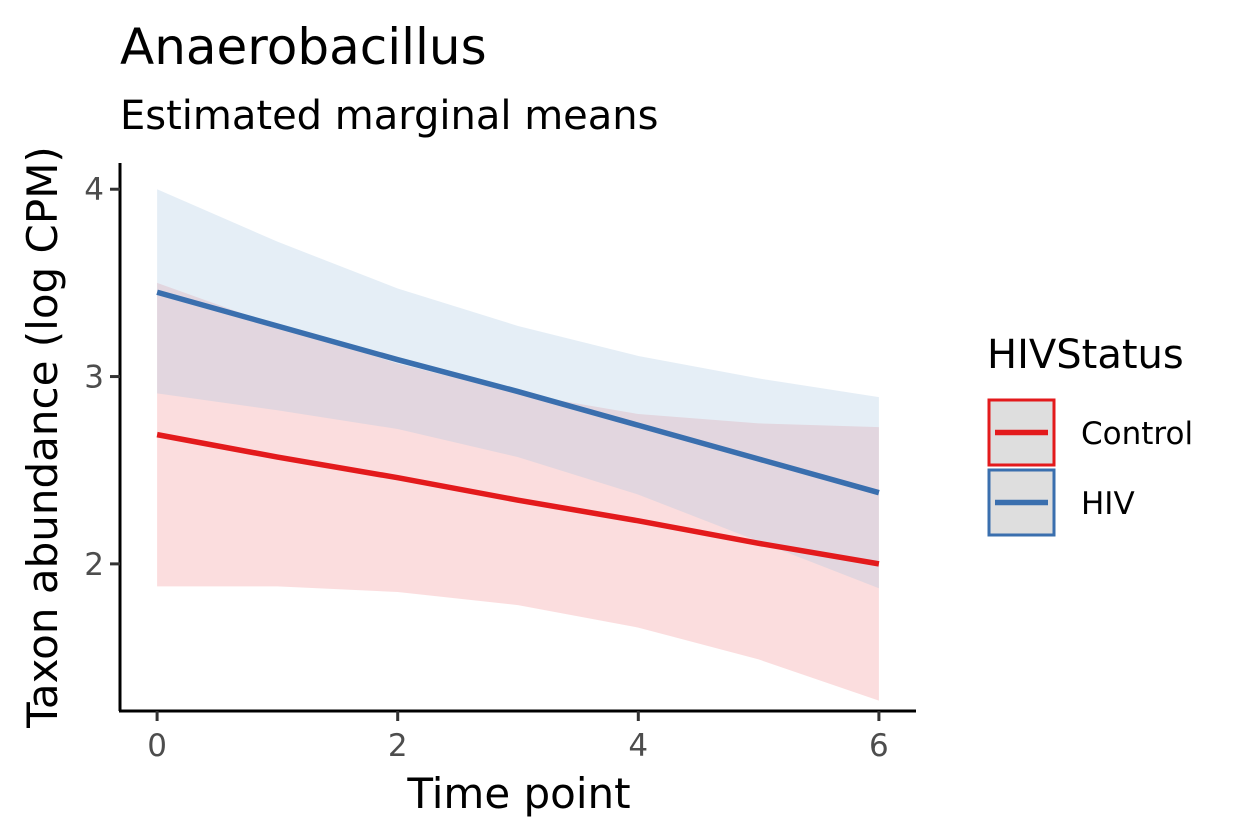  Describe the element at coordinates (518, 793) in the screenshot. I see `x-axis-title: Time point` at that location.